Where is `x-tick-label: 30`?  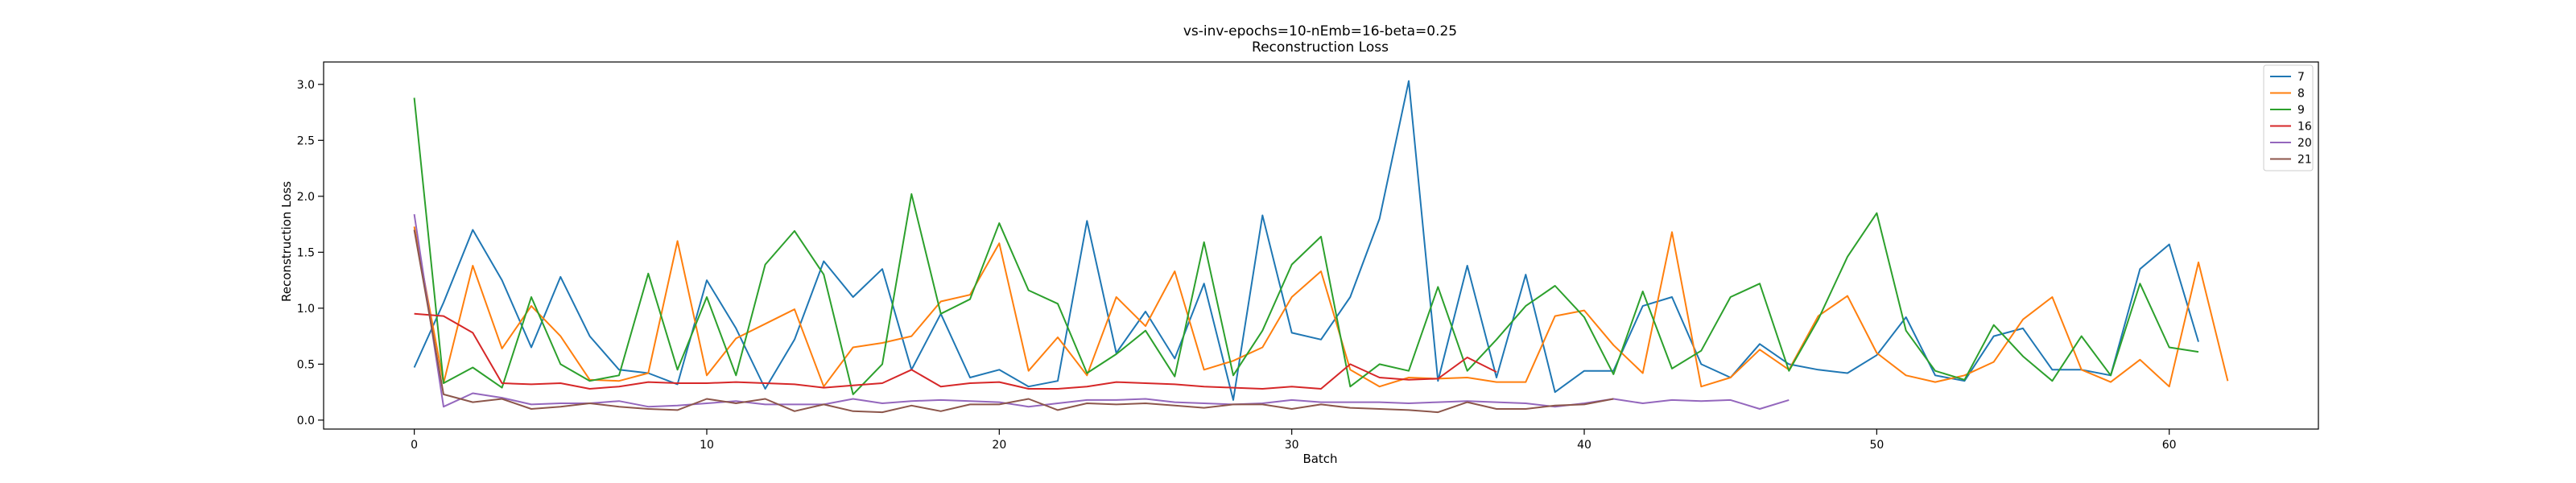 x-tick-label: 30 is located at coordinates (1292, 445).